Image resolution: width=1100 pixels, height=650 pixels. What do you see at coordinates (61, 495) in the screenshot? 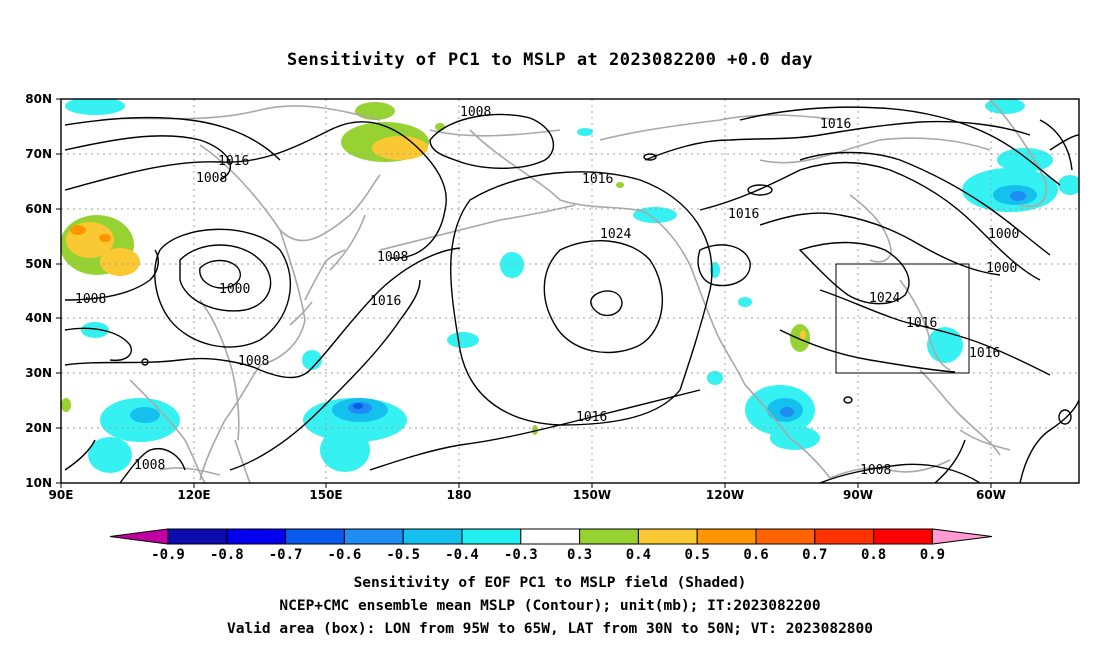
I see `lon-label: 90E` at bounding box center [61, 495].